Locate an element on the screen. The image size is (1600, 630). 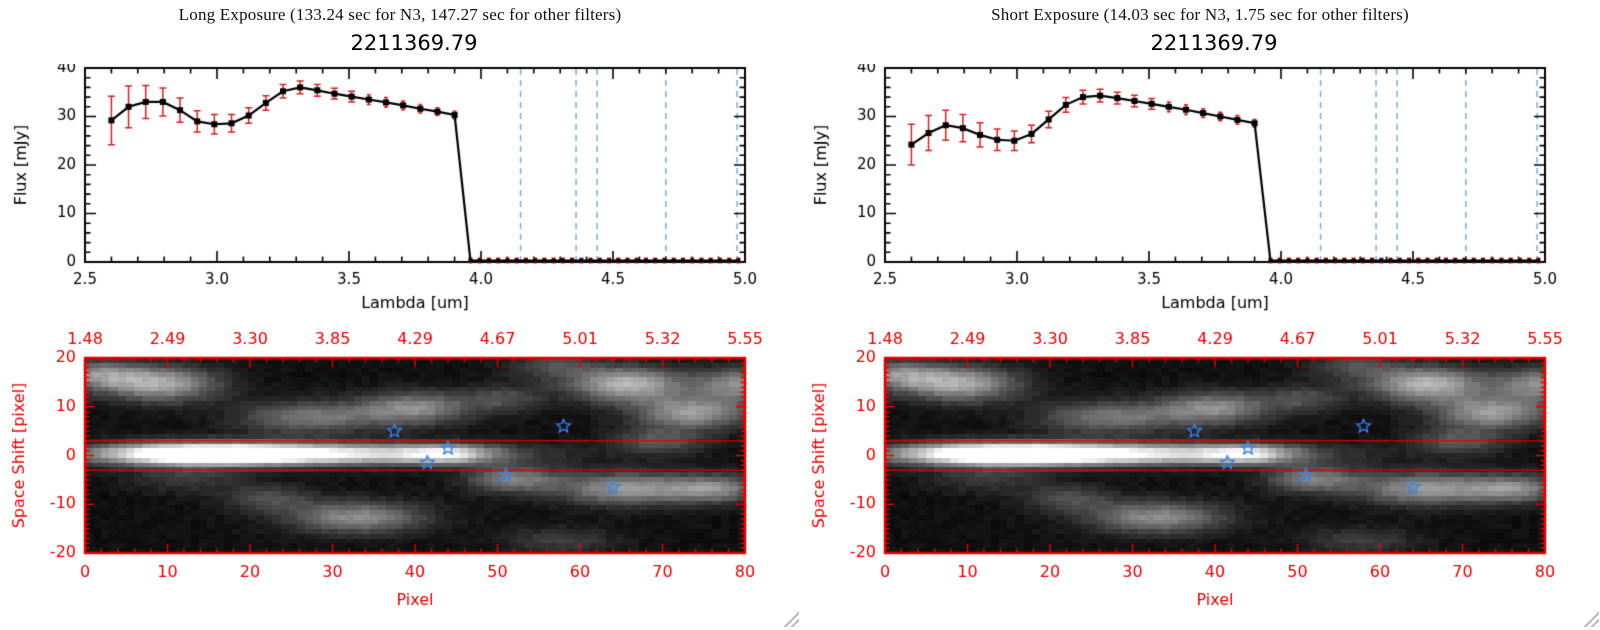
flux-plot-title-short: 2211369.79 is located at coordinates (1214, 43).